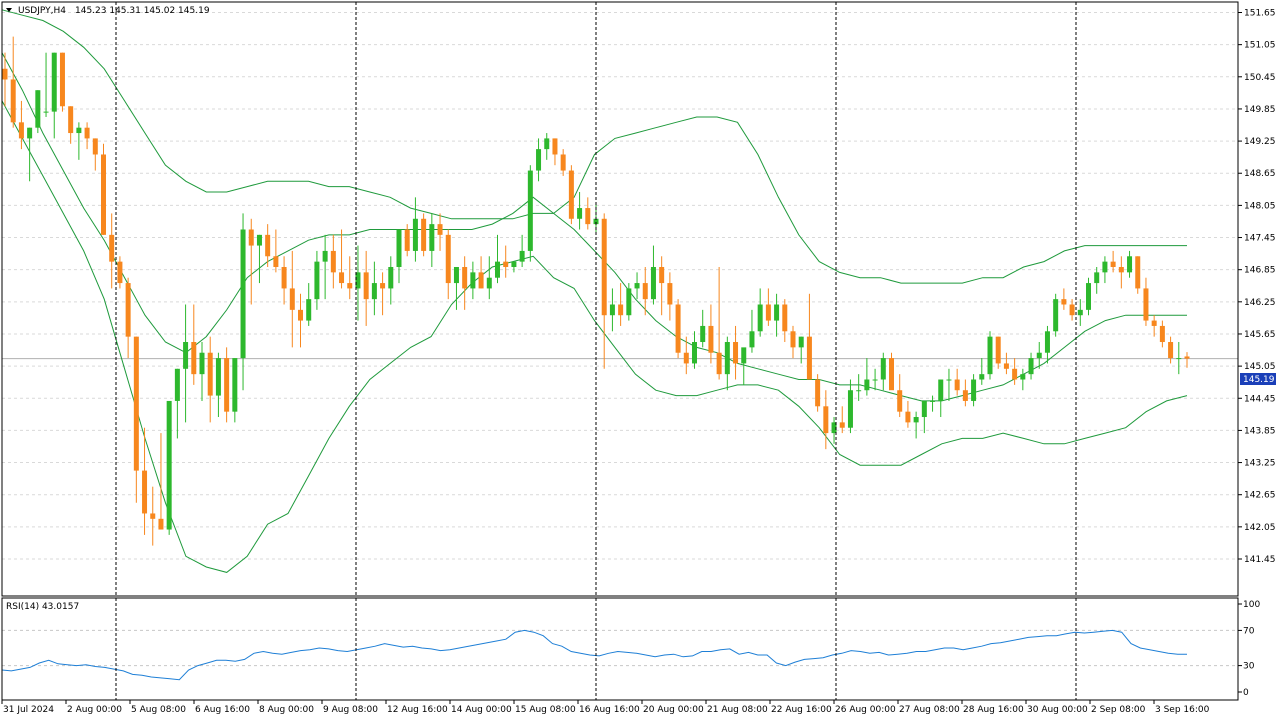  I want to click on time-tick-label: 28 Aug 16:00, so click(993, 710).